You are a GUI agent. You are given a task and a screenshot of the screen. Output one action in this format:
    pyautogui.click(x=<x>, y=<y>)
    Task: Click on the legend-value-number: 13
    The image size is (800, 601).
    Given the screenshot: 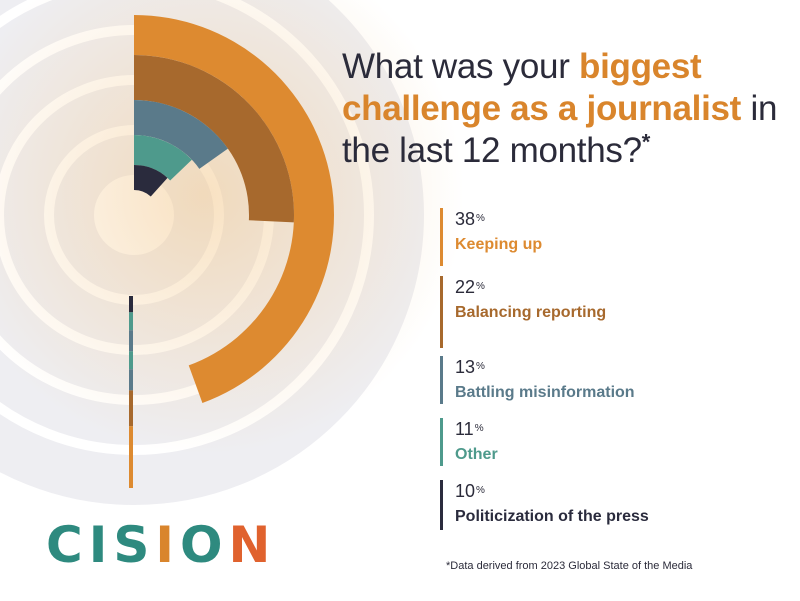 What is the action you would take?
    pyautogui.click(x=465, y=367)
    